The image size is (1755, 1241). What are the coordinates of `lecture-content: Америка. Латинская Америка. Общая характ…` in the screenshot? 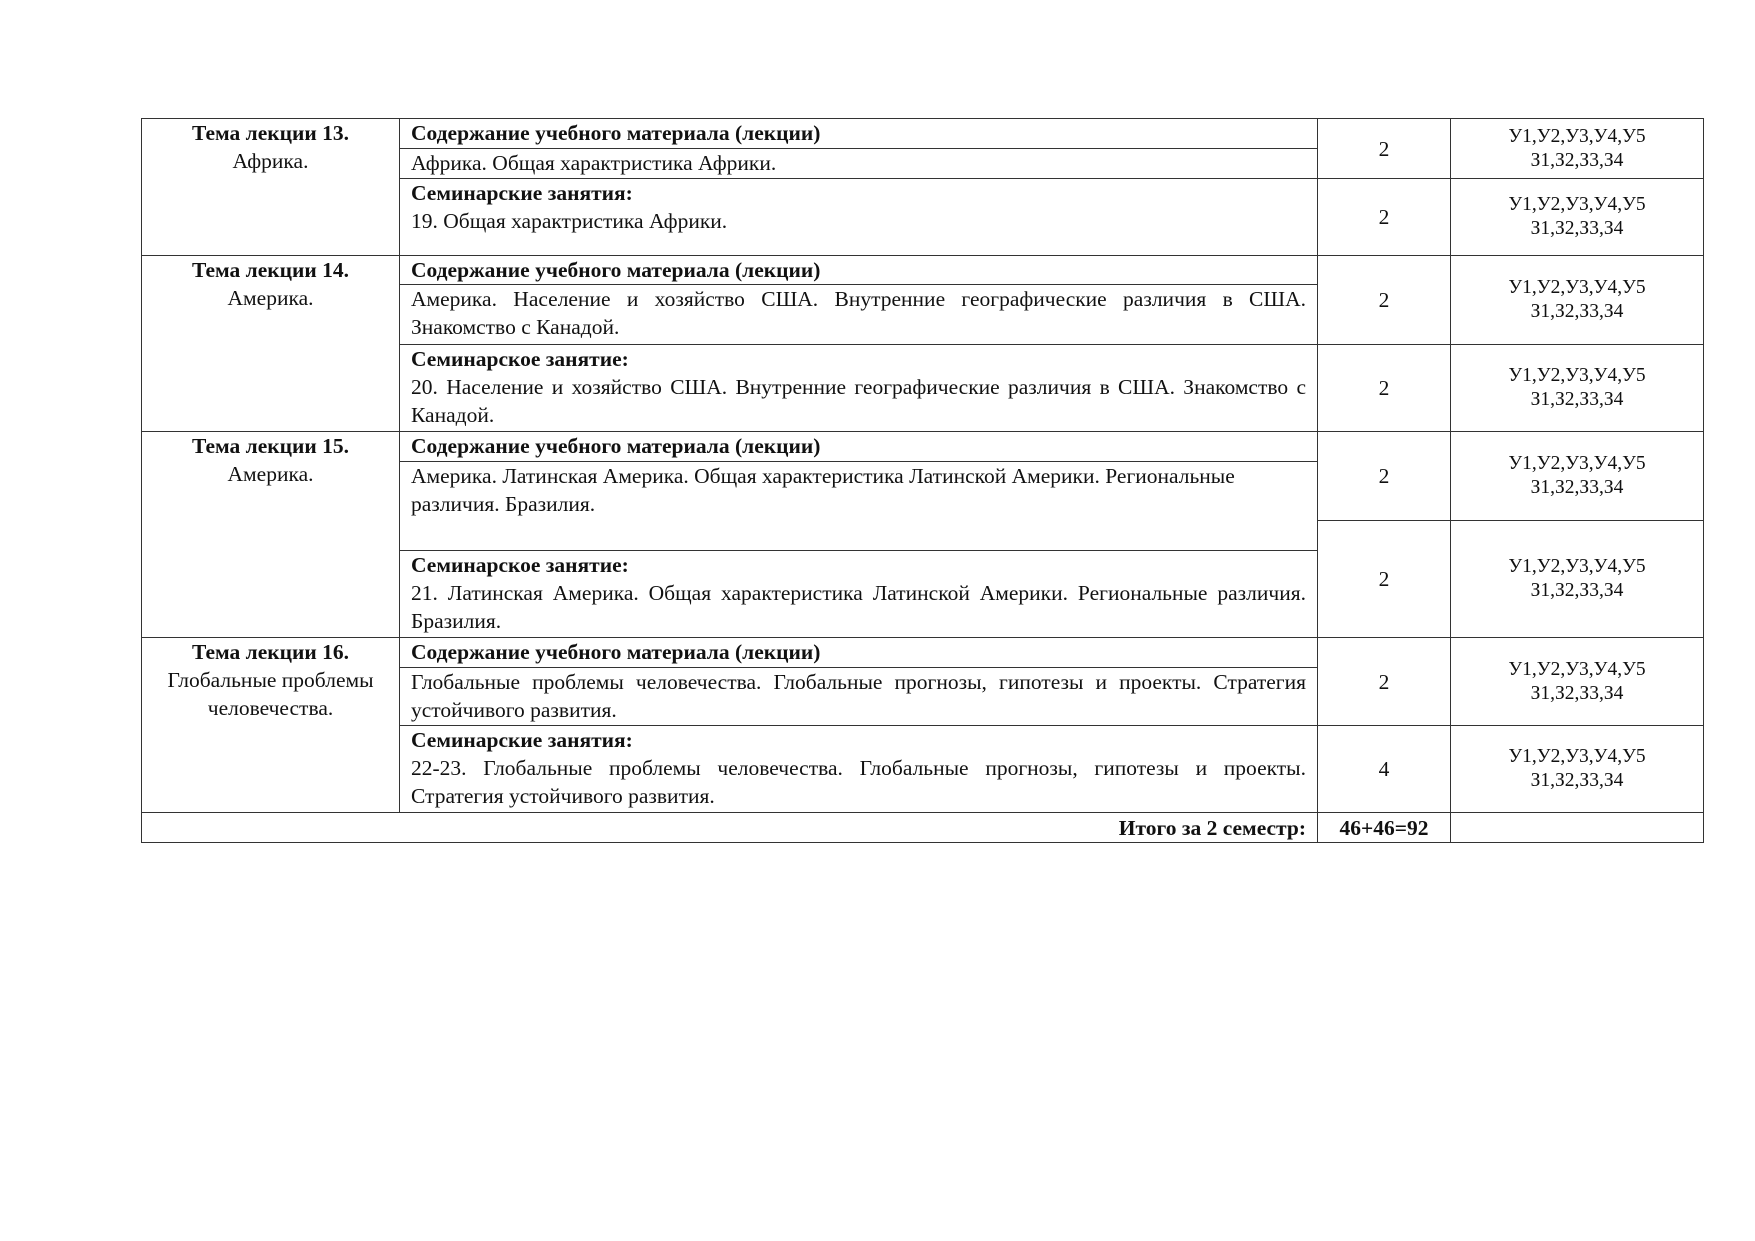 It's located at (858, 506).